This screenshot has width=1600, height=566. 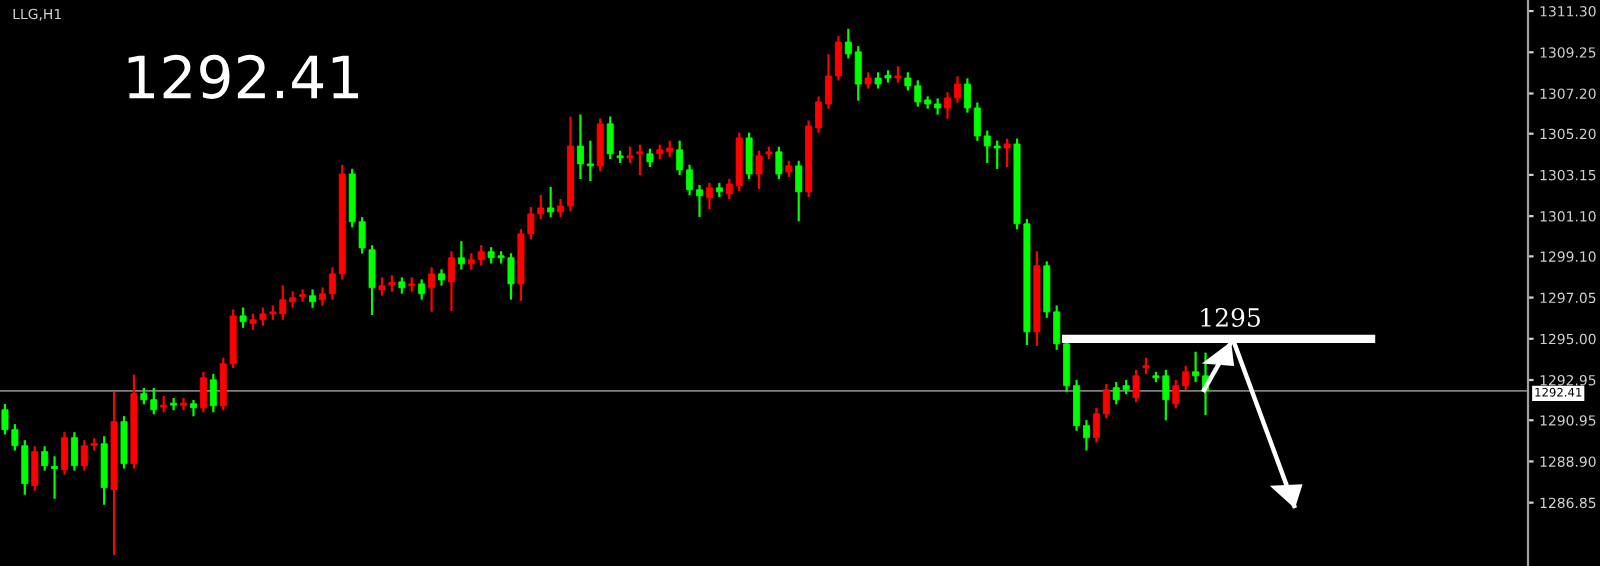 What do you see at coordinates (243, 76) in the screenshot?
I see `annotation: 1292.41` at bounding box center [243, 76].